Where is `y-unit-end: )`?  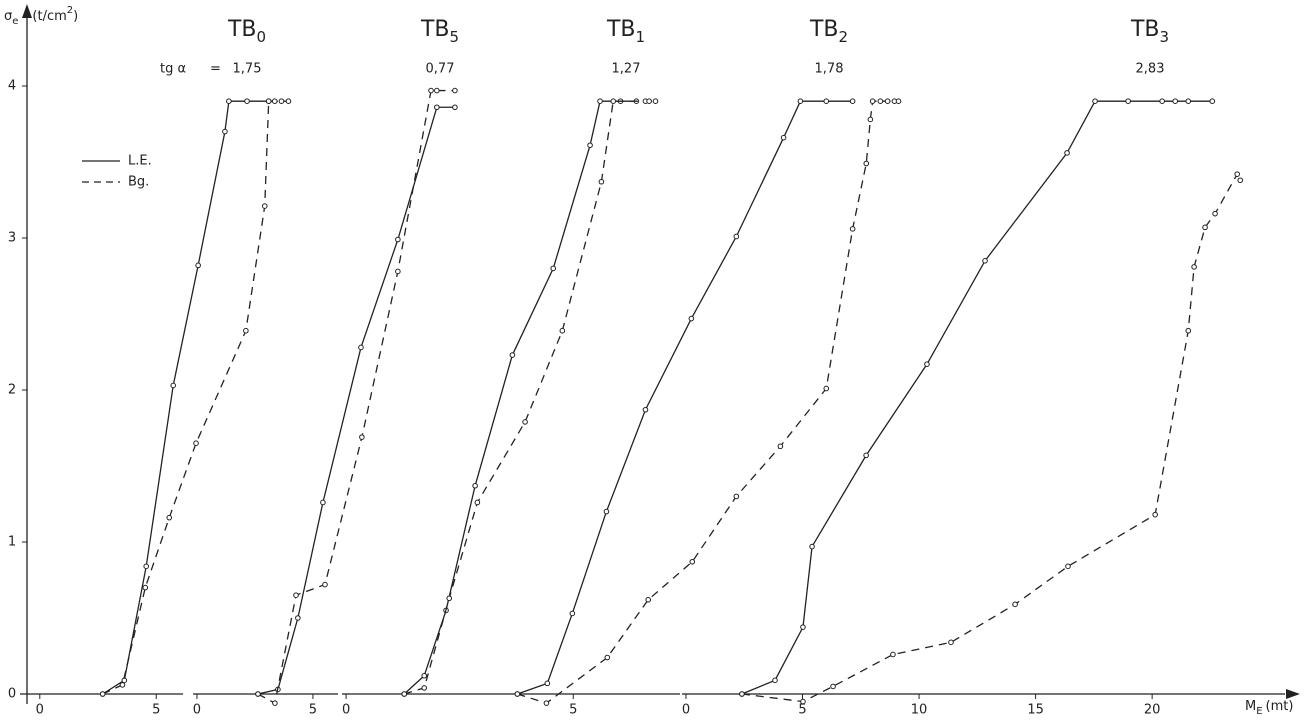 y-unit-end: ) is located at coordinates (75, 16).